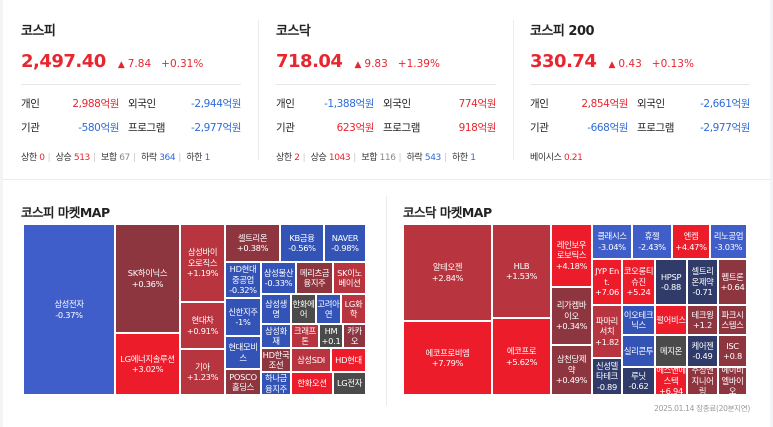 The image size is (773, 427). What do you see at coordinates (447, 358) in the screenshot?
I see `treemap-tile: 에코프로비엠 +7.79%` at bounding box center [447, 358].